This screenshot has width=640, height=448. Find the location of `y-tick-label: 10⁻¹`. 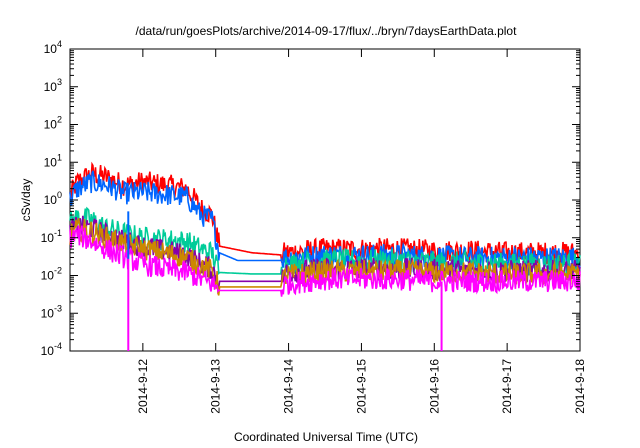

y-tick-label: 10⁻¹ is located at coordinates (51, 236).